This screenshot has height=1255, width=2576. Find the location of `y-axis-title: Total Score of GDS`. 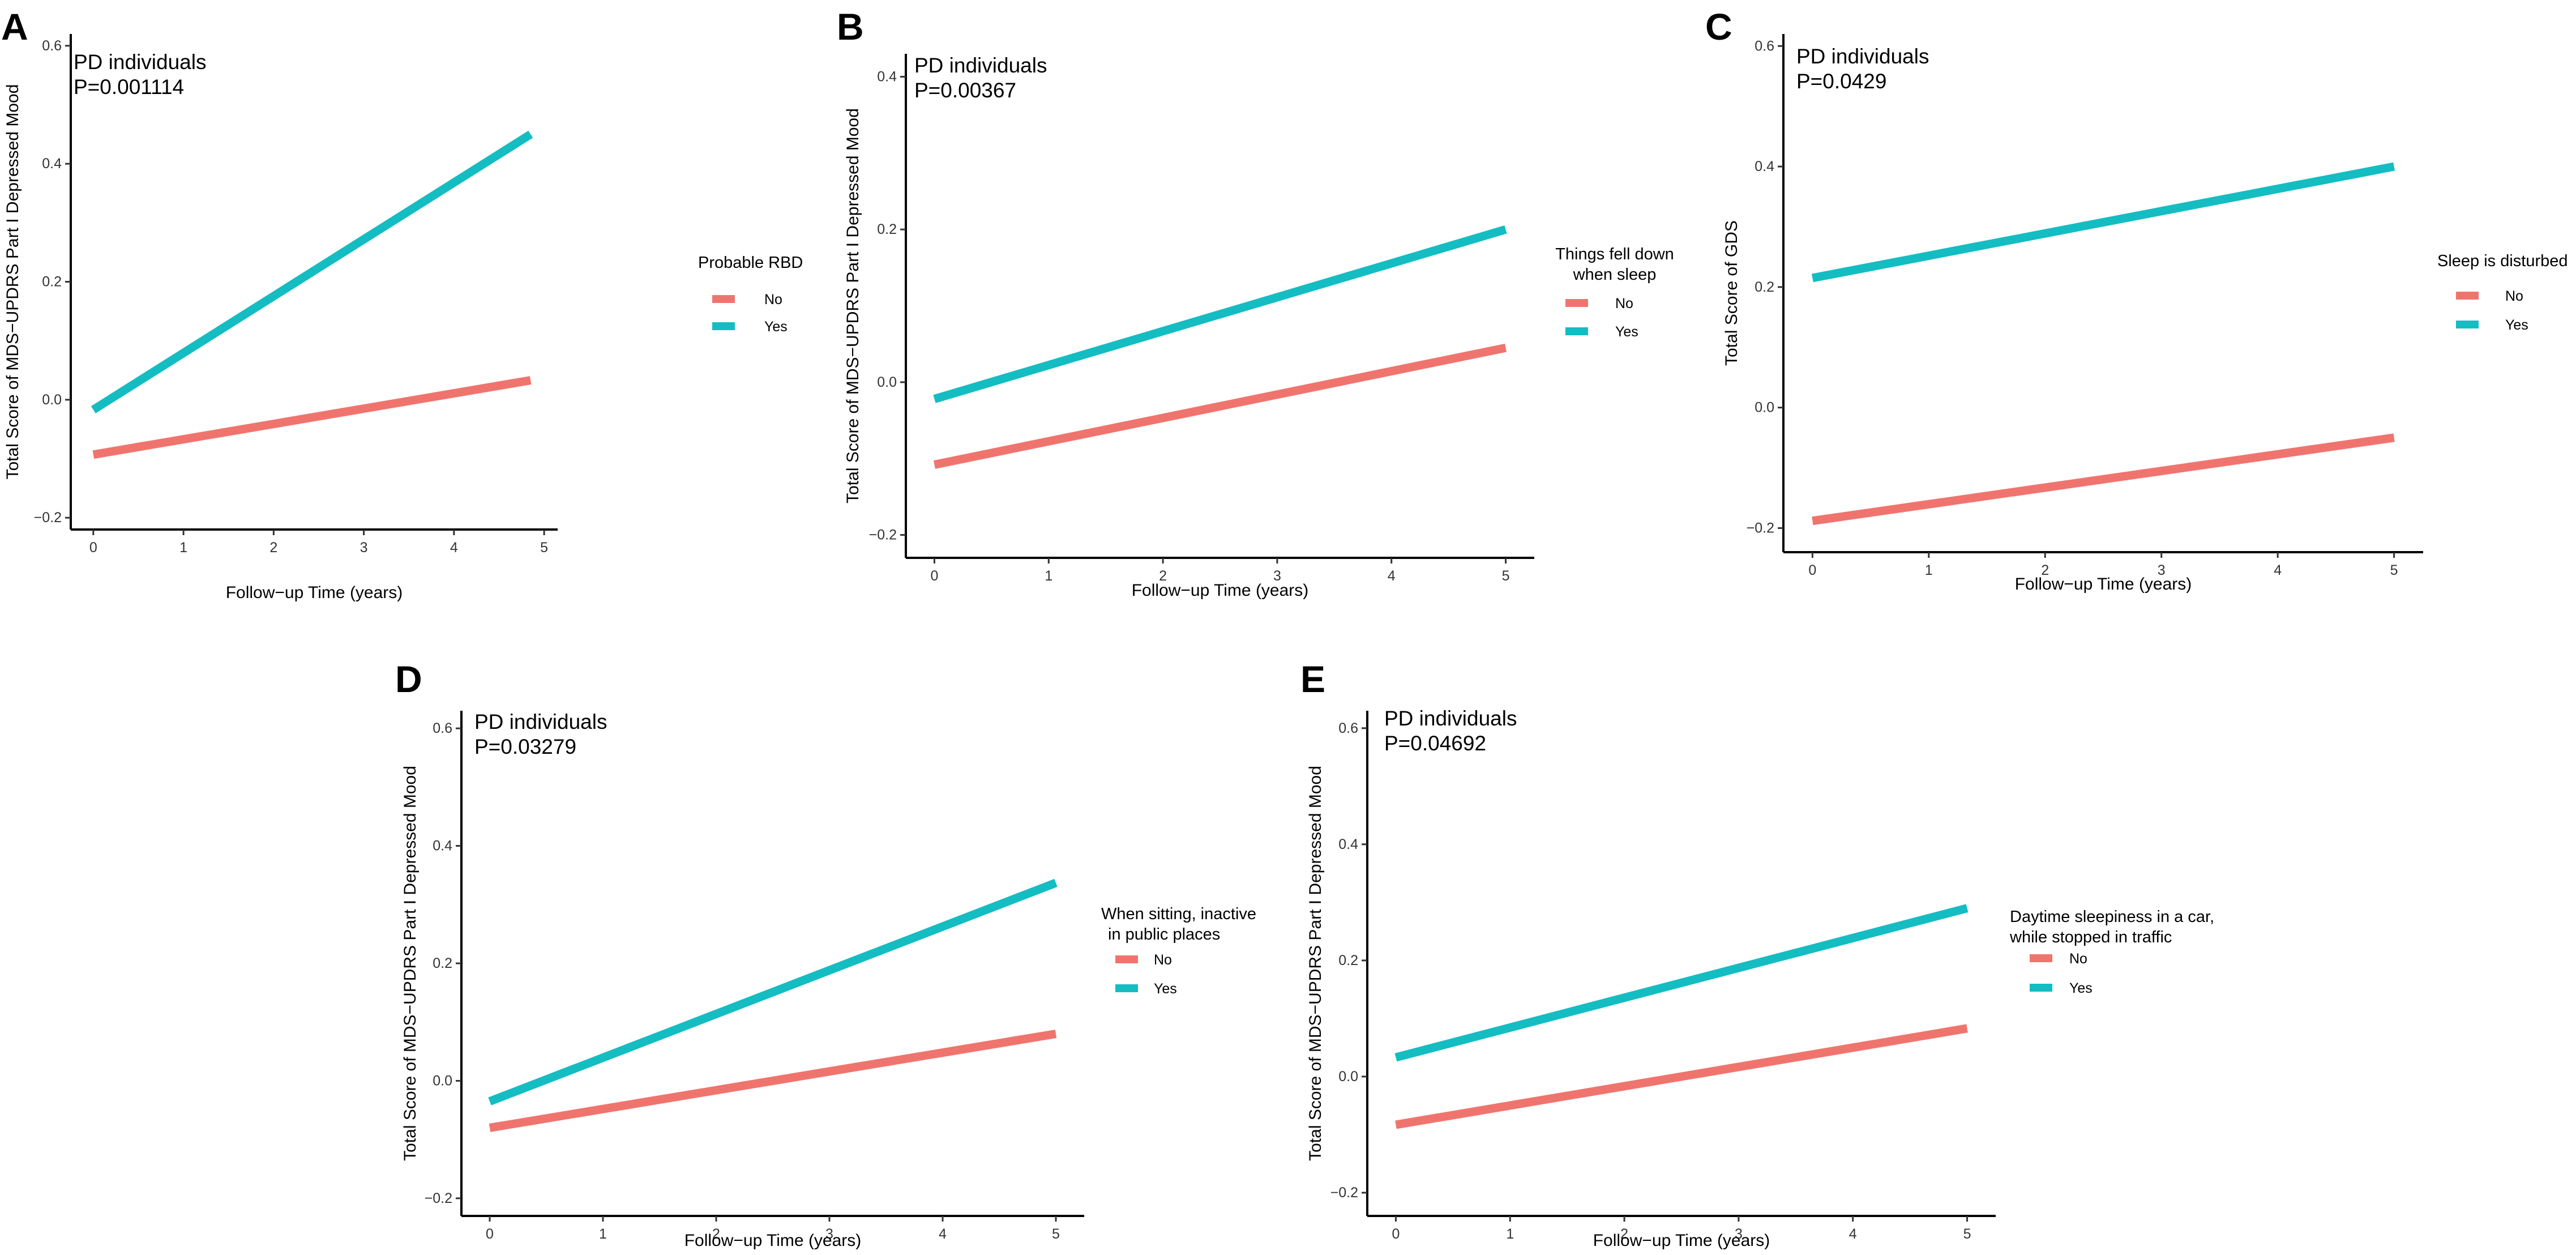

y-axis-title: Total Score of GDS is located at coordinates (1731, 293).